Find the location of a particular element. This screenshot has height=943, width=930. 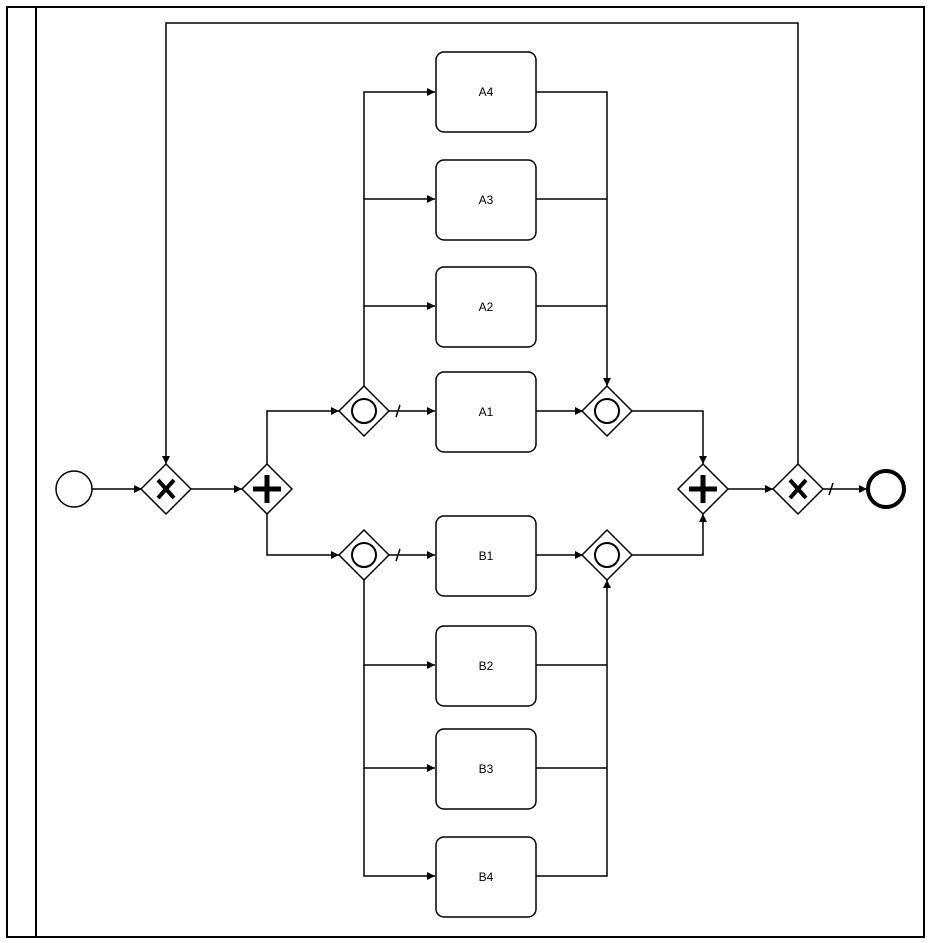

task-a1: A1 is located at coordinates (486, 412).